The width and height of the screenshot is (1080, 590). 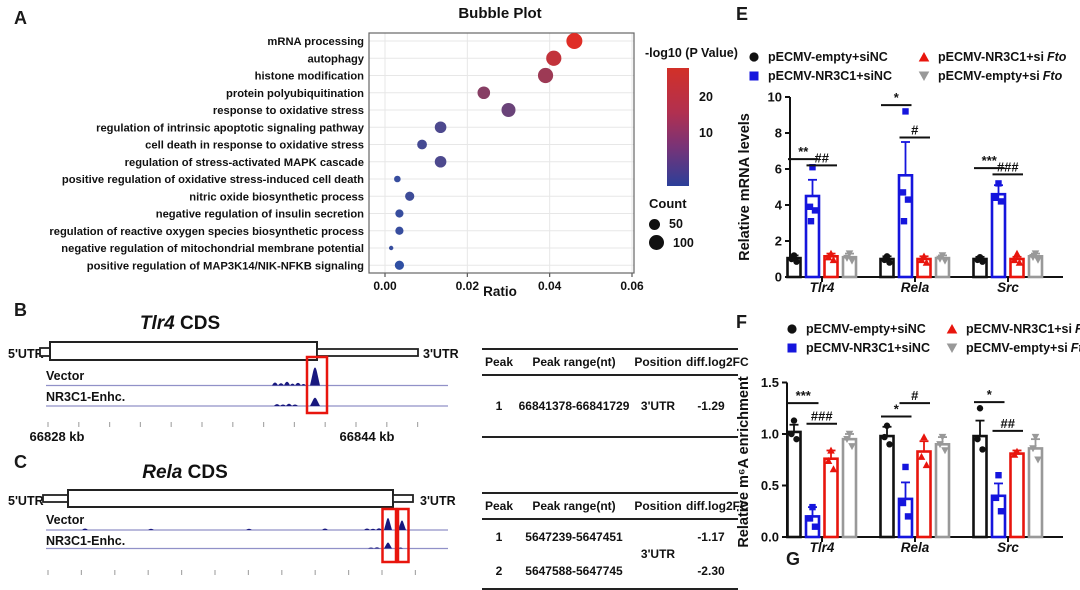 What do you see at coordinates (676, 224) in the screenshot?
I see `count-label-small: 50` at bounding box center [676, 224].